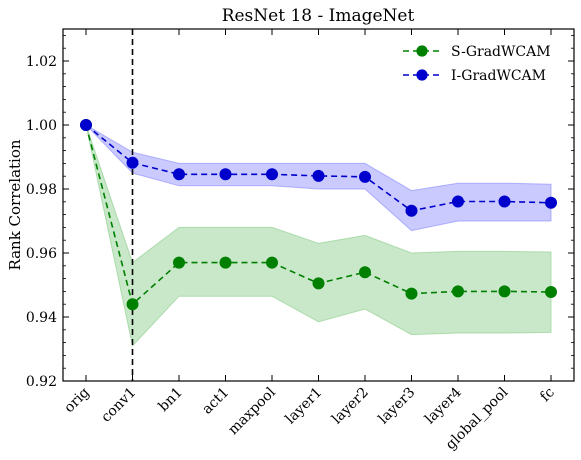  Describe the element at coordinates (501, 52) in the screenshot. I see `legend-label-0: S-GradWCAM` at that location.